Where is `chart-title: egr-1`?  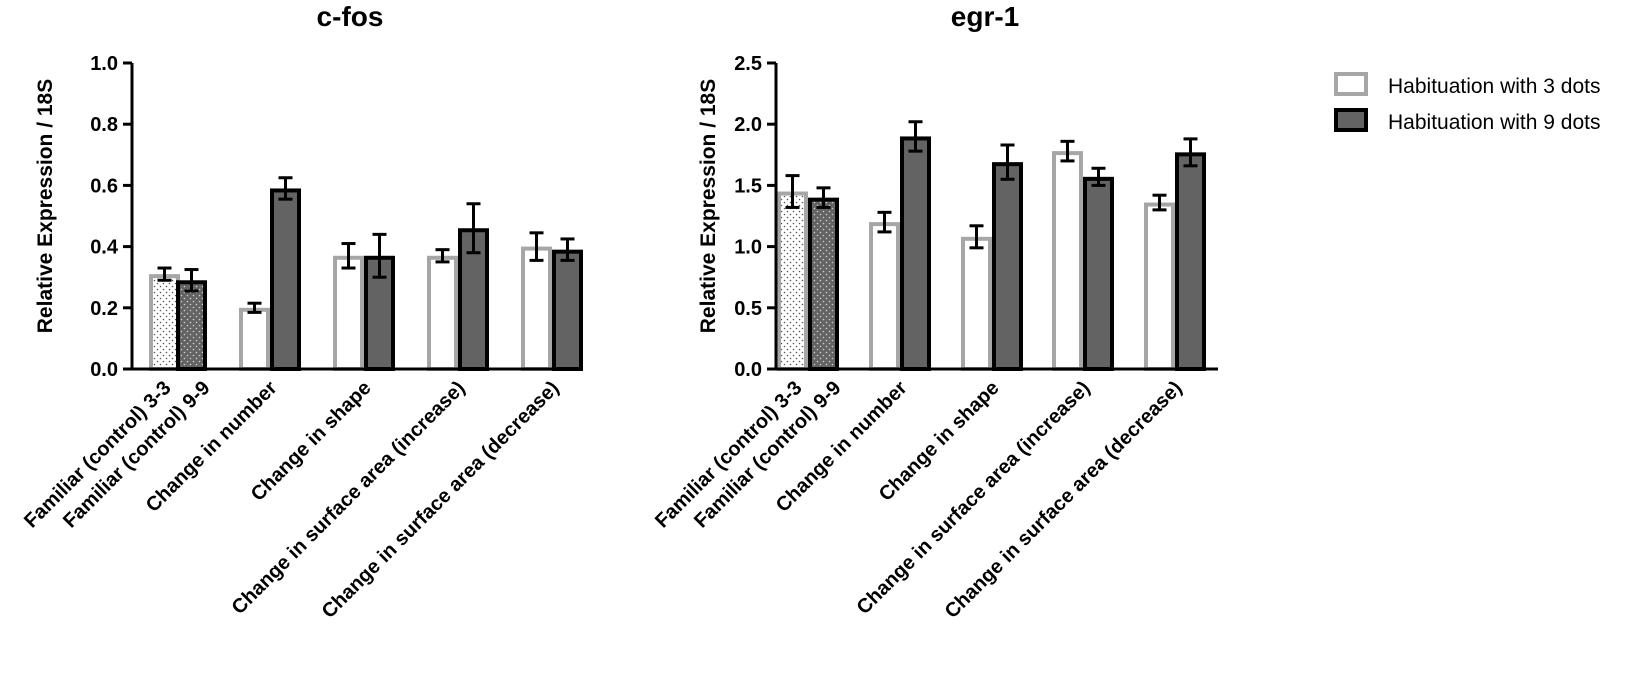 chart-title: egr-1 is located at coordinates (985, 16).